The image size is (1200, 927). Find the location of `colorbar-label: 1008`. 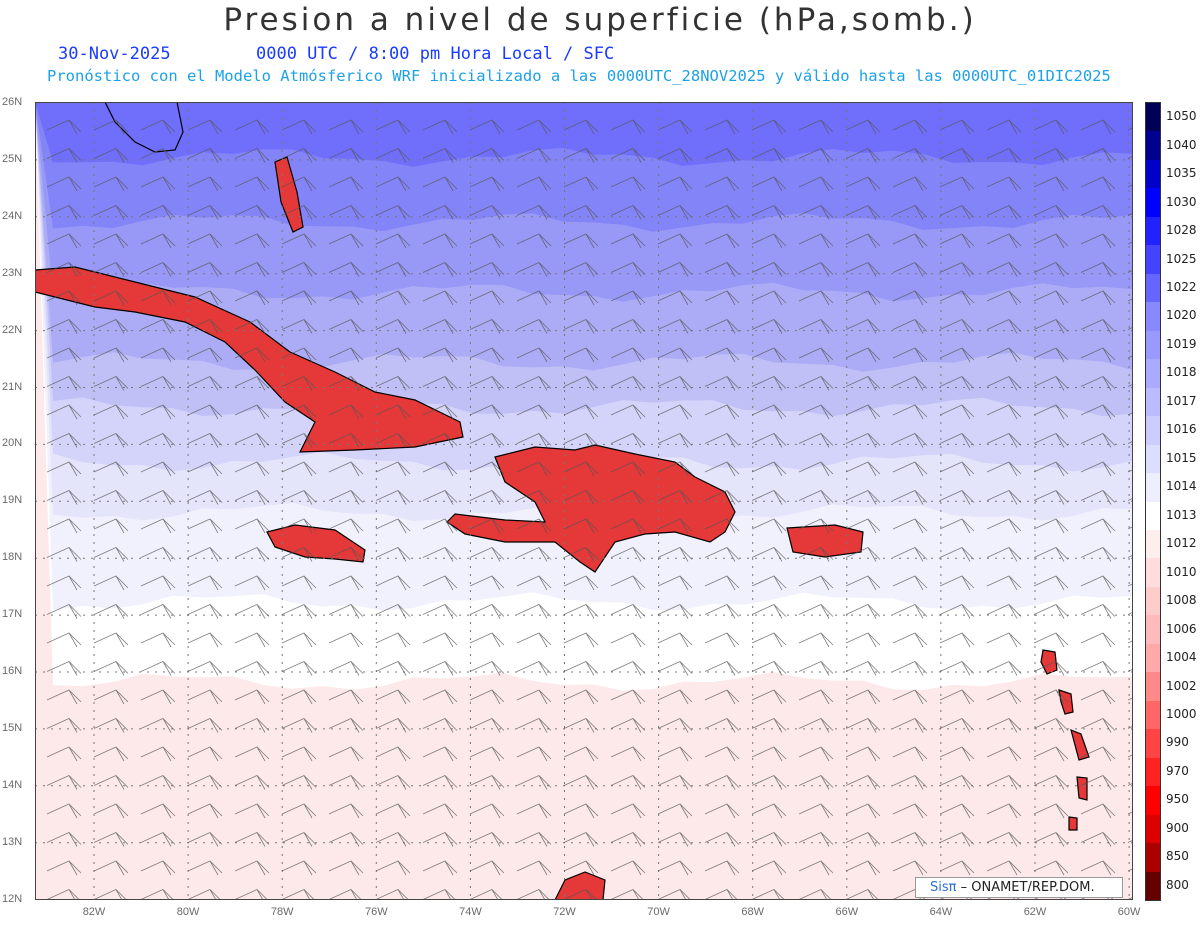

colorbar-label: 1008 is located at coordinates (1181, 600).